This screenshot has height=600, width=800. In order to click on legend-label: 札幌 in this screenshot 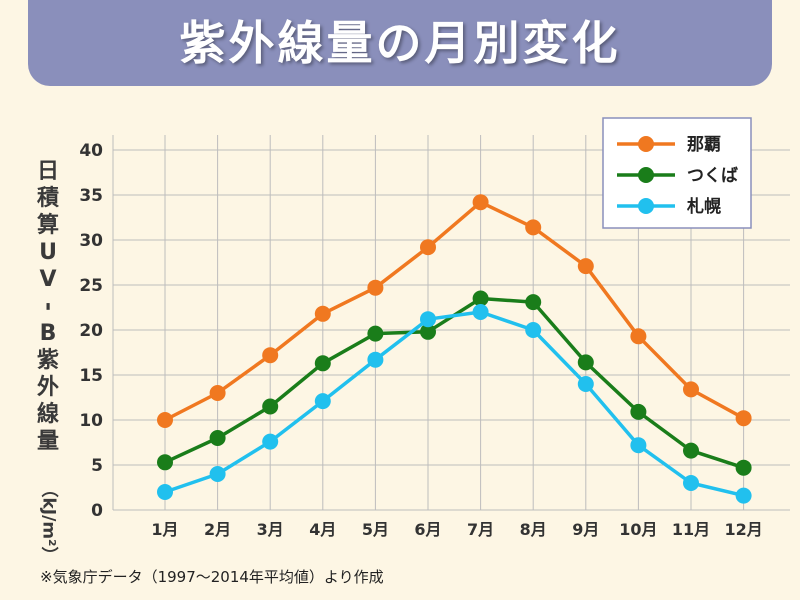, I will do `click(703, 206)`.